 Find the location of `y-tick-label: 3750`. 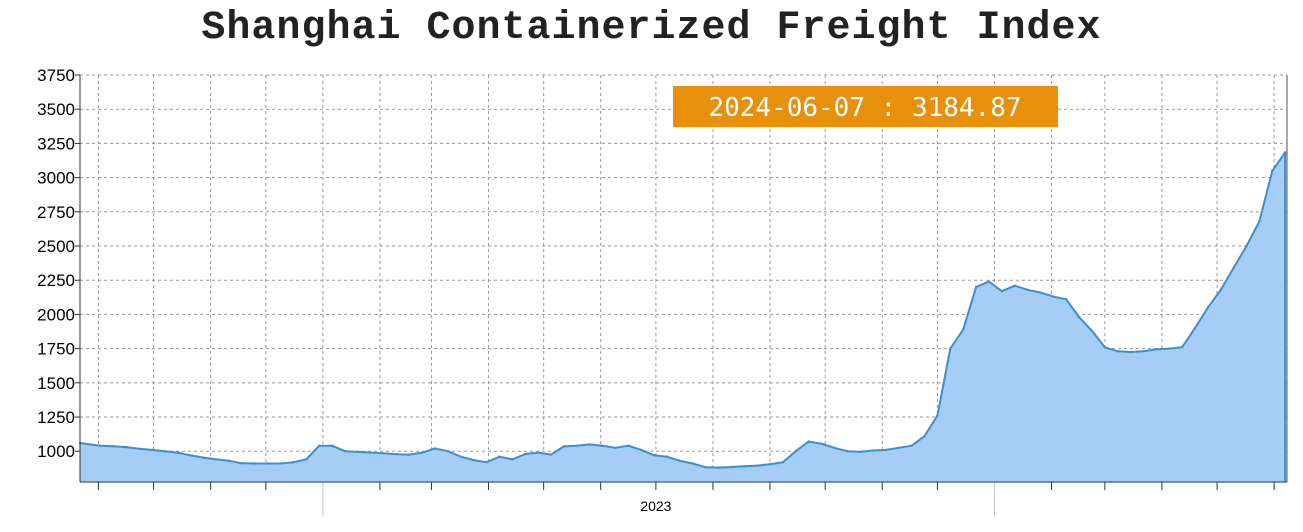

y-tick-label: 3750 is located at coordinates (56, 75).